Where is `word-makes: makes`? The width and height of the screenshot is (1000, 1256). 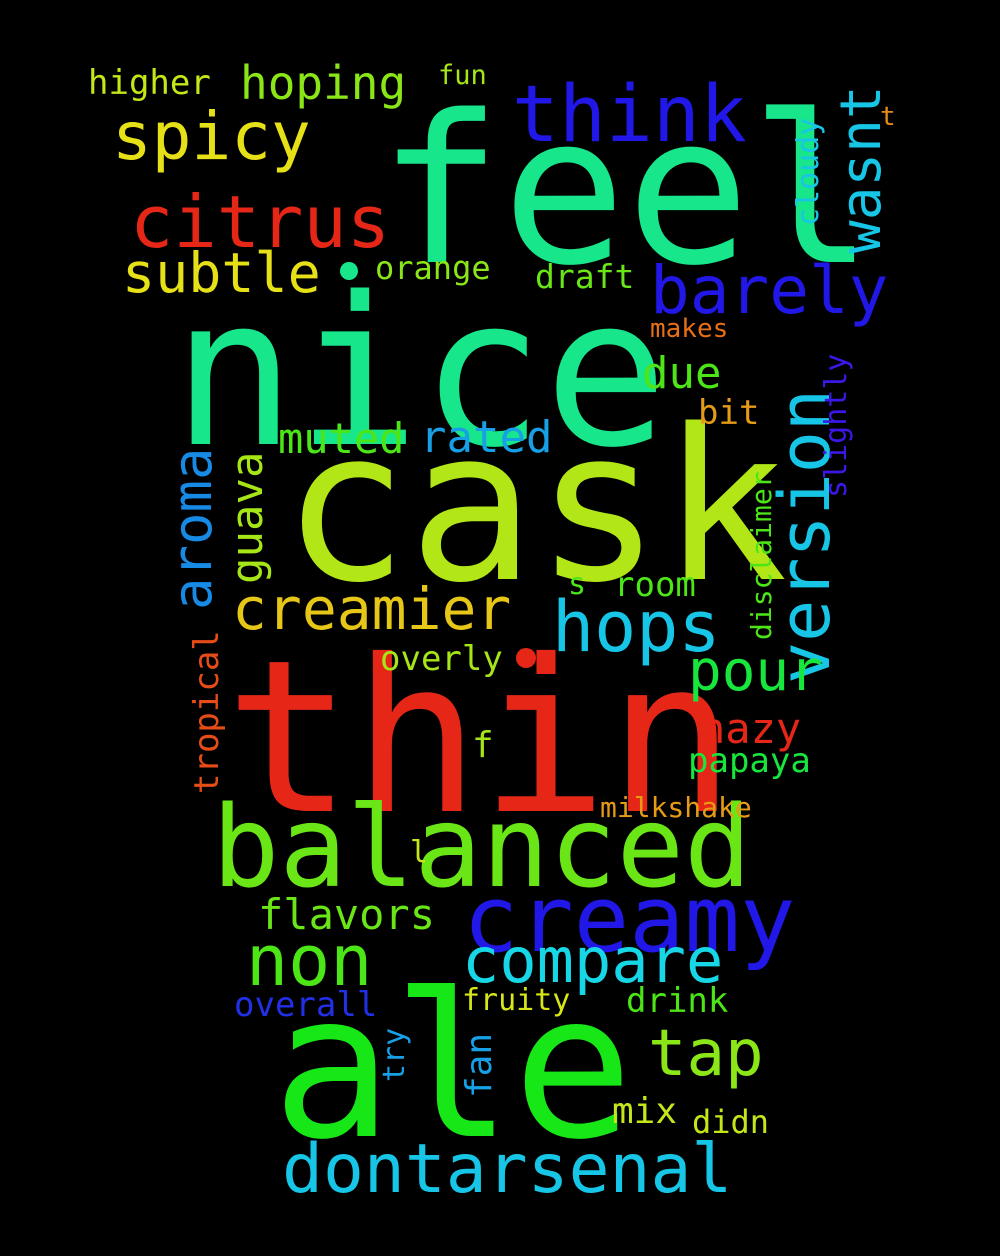 word-makes: makes is located at coordinates (689, 329).